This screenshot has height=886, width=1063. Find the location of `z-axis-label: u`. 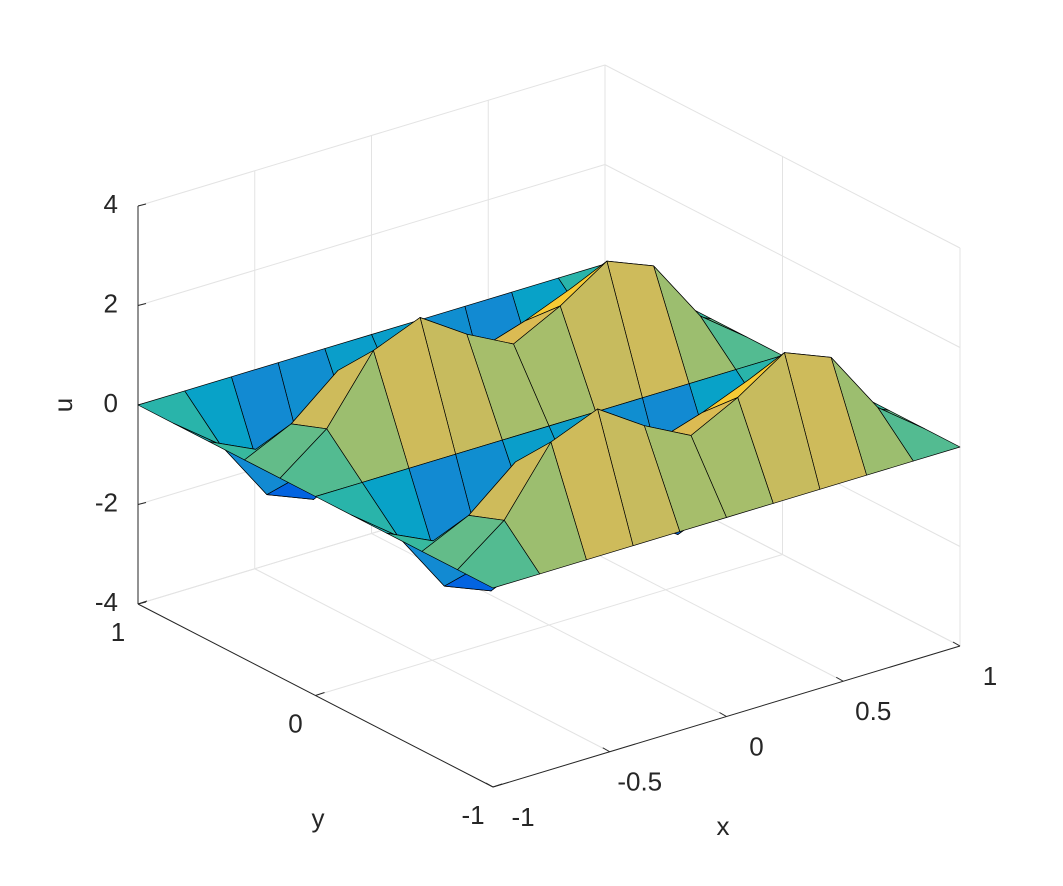

z-axis-label: u is located at coordinates (63, 405).